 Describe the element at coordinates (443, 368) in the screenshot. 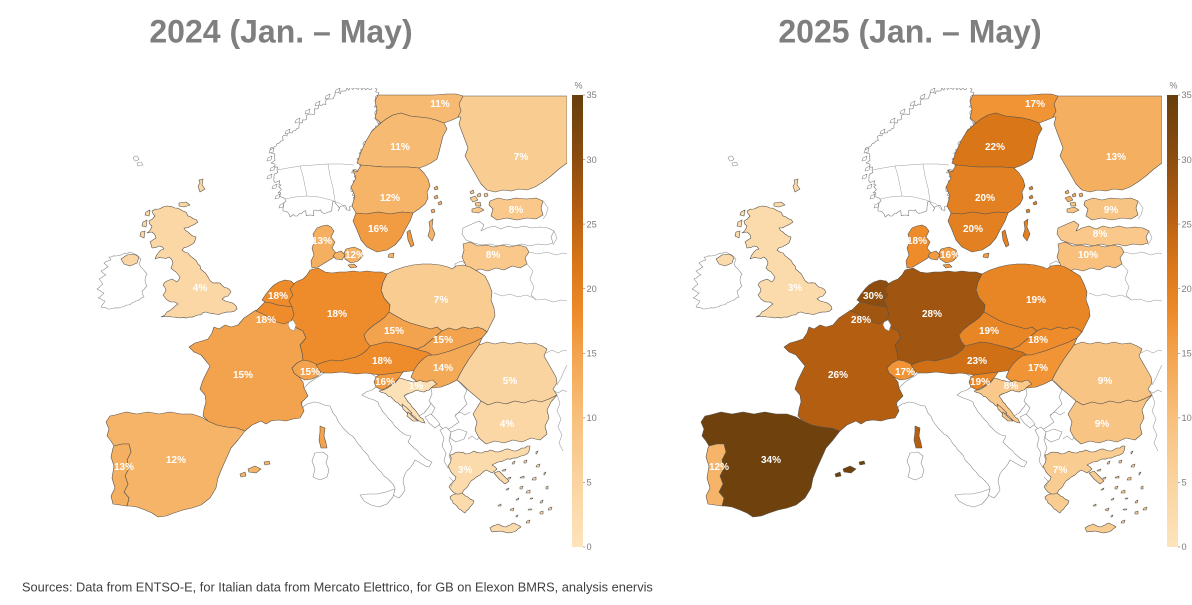

I see `svg-text: 14%` at that location.